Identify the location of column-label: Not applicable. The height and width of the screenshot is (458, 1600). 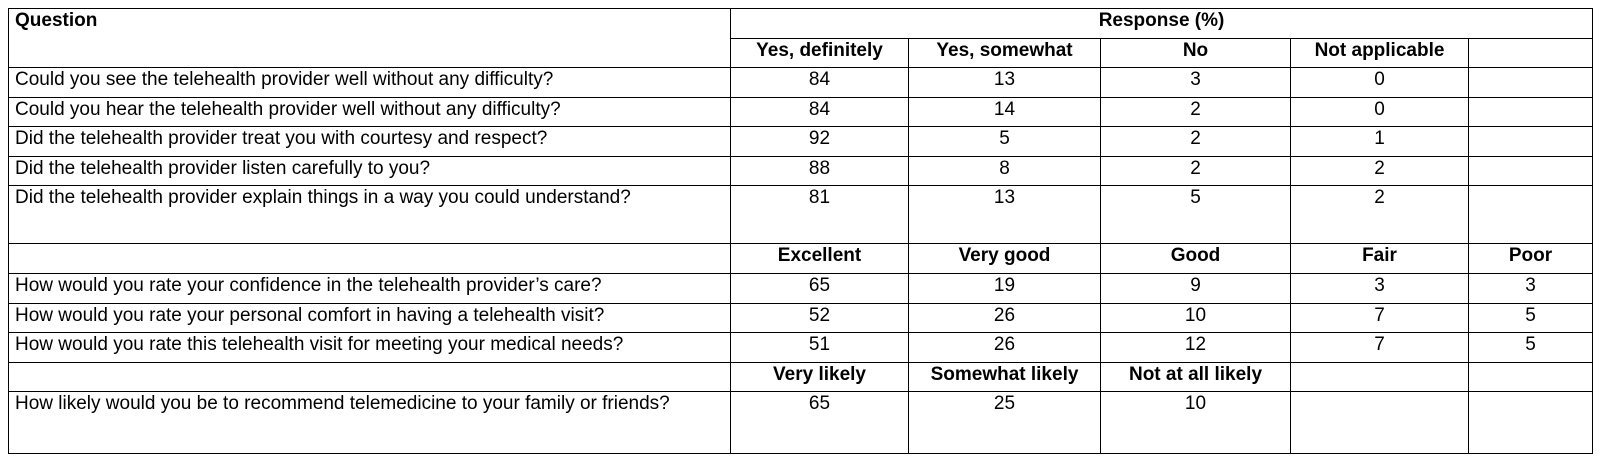
(1379, 53).